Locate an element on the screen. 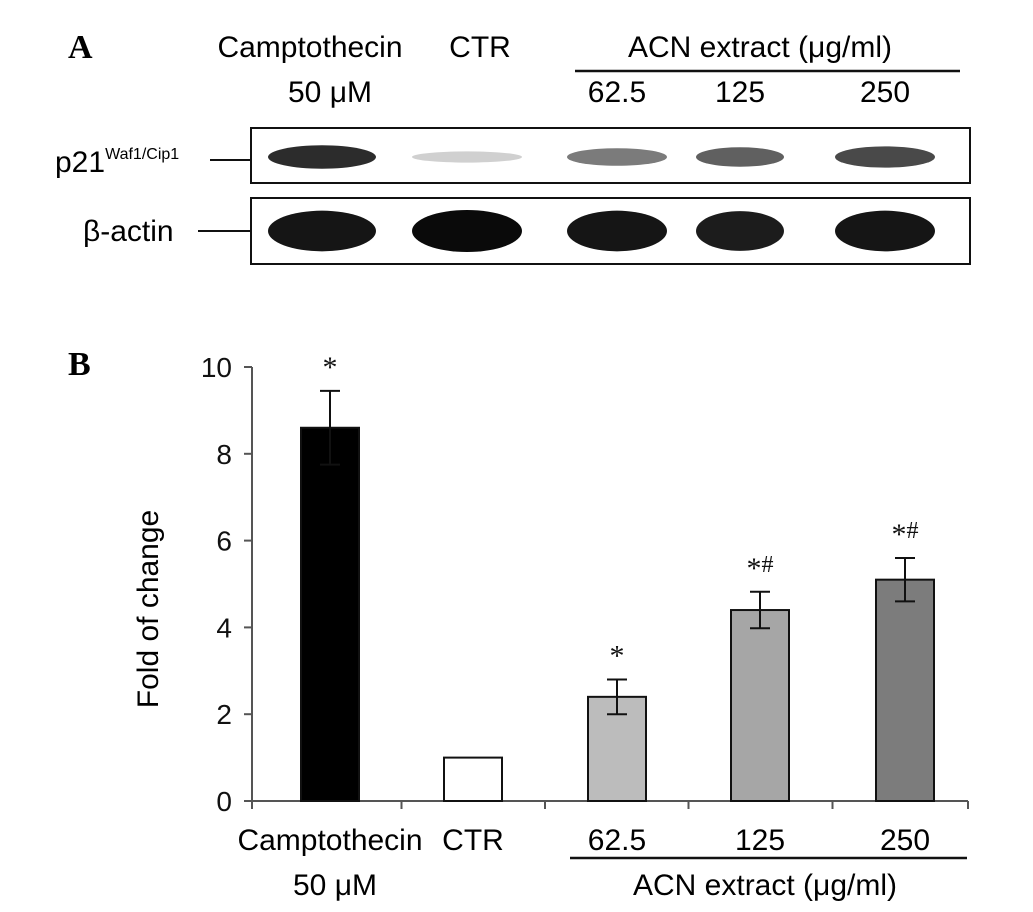 Image resolution: width=1033 pixels, height=912 pixels. p21-row-label: p21Waf1/Cip1 is located at coordinates (117, 162).